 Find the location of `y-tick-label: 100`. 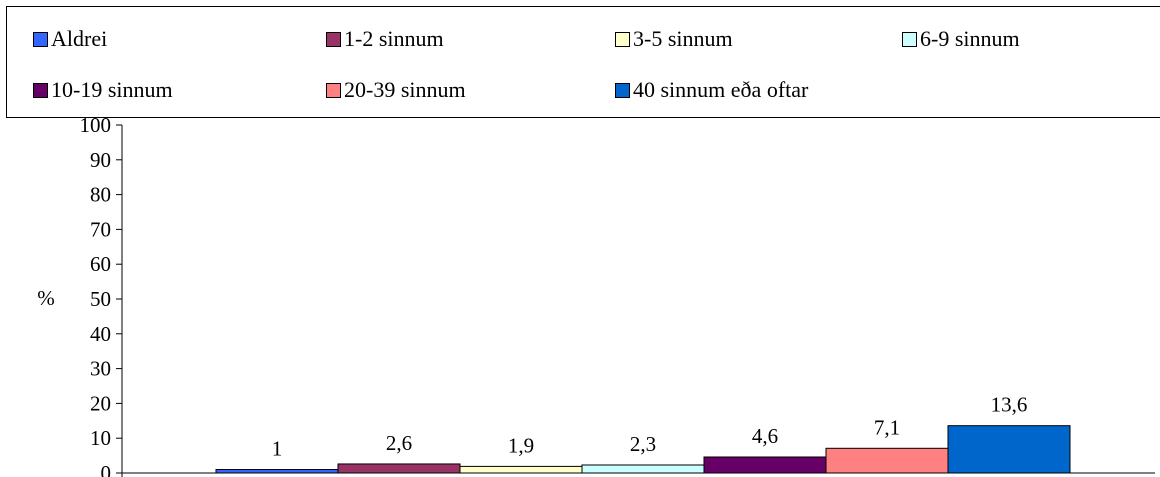

y-tick-label: 100 is located at coordinates (96, 125).